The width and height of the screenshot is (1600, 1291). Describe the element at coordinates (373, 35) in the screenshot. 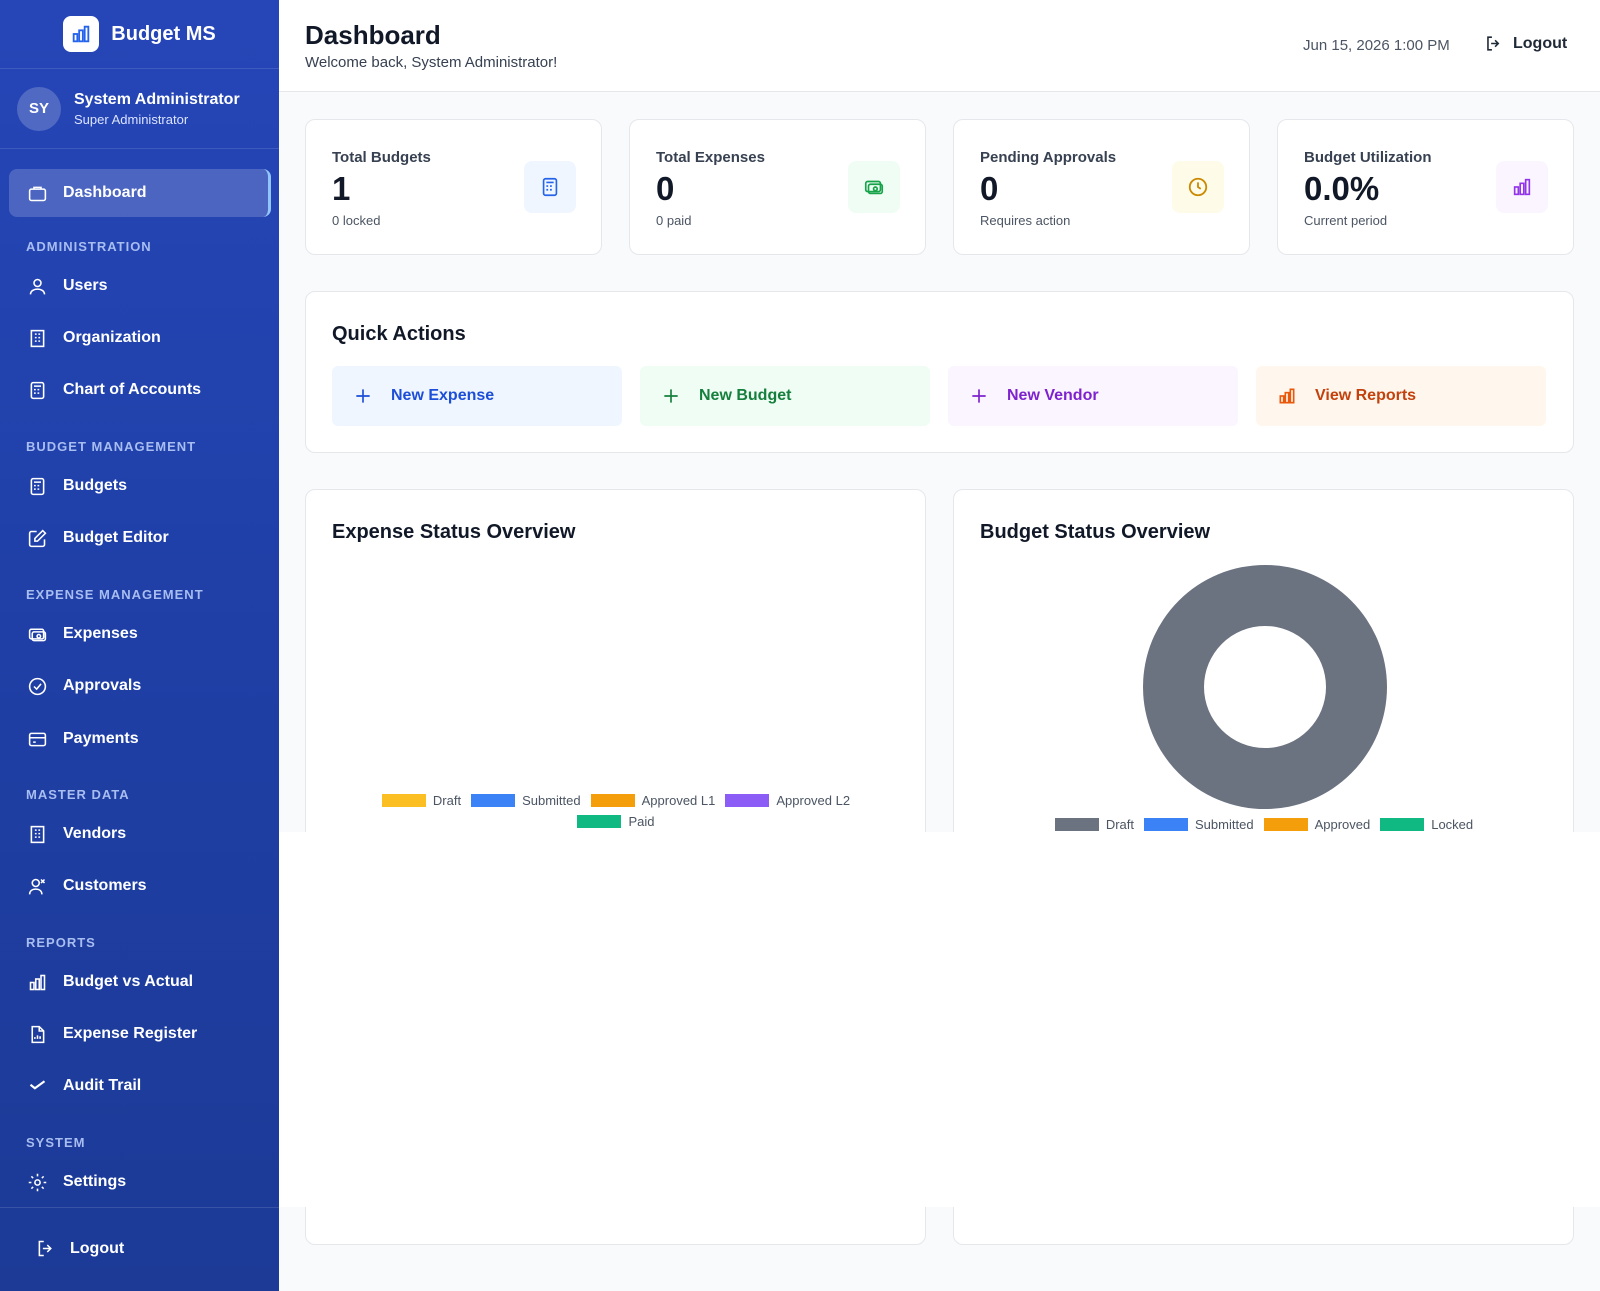

I see `page-title: Dashboard` at that location.